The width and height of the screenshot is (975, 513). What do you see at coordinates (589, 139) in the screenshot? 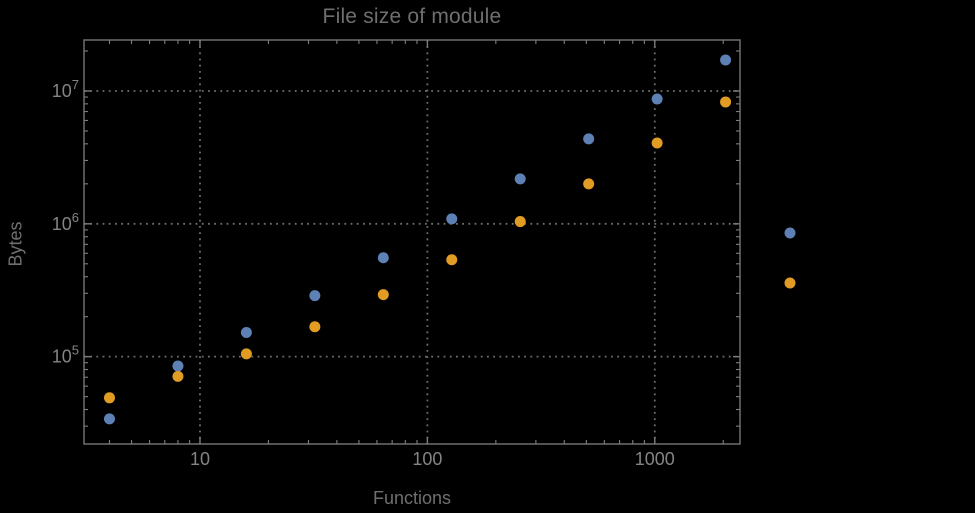
I see `point-series-1-x512` at bounding box center [589, 139].